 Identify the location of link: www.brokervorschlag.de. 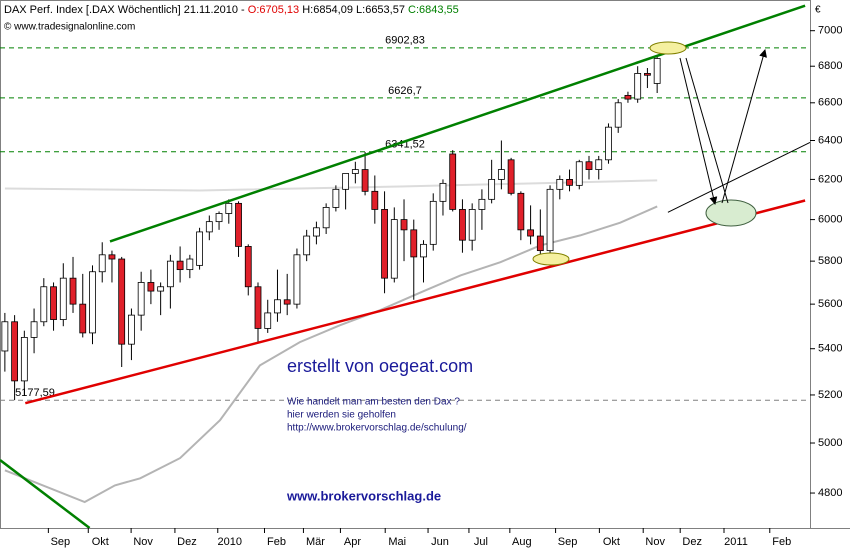
(363, 495).